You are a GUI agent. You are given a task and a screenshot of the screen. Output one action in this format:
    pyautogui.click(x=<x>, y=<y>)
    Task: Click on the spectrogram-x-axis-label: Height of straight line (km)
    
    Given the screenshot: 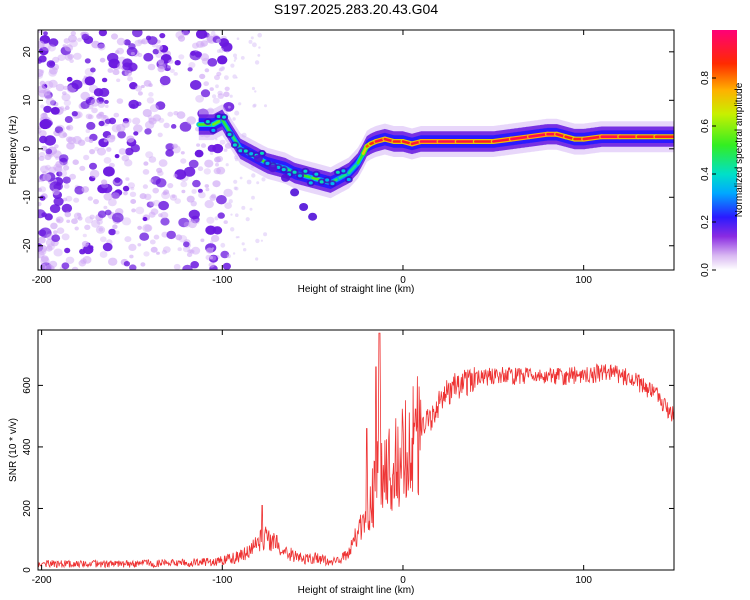 What is the action you would take?
    pyautogui.click(x=356, y=289)
    